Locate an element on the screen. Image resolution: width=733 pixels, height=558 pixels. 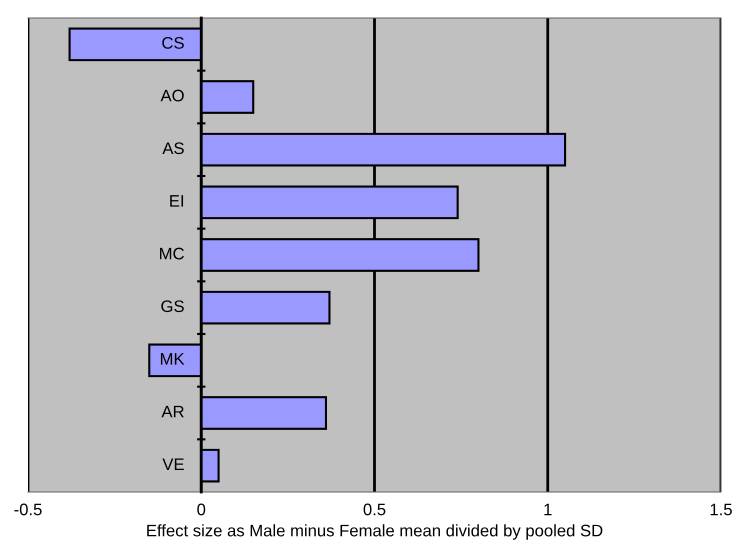
x-axis-title: Effect size as Male minus Female mean divided by pooled SD is located at coordinates (374, 532).